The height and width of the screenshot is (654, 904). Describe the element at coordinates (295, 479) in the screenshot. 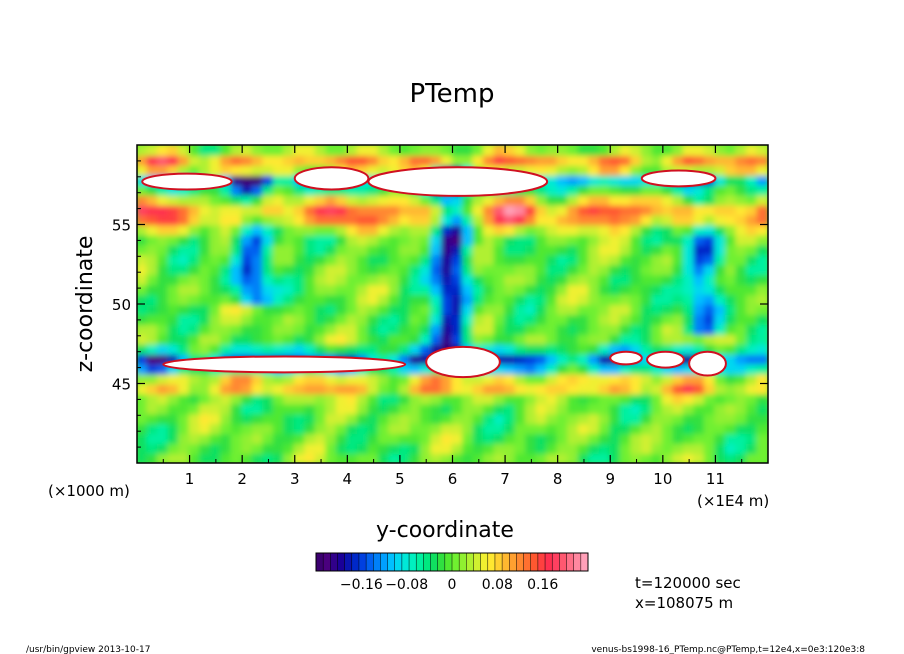

I see `x-tick-label: 3` at that location.